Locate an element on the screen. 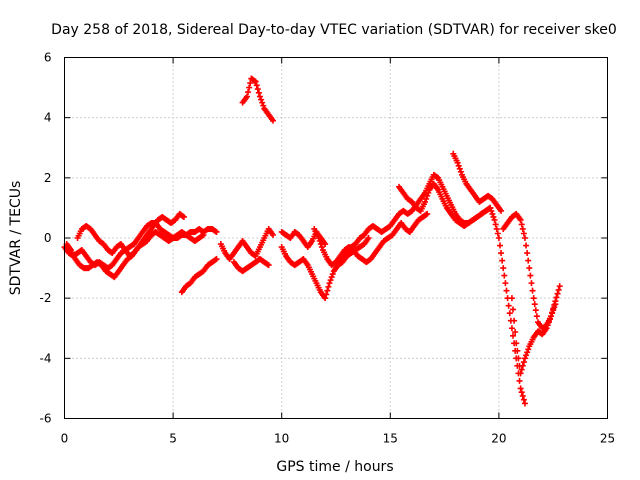 The width and height of the screenshot is (640, 480). x-tick-label: 10 is located at coordinates (281, 439).